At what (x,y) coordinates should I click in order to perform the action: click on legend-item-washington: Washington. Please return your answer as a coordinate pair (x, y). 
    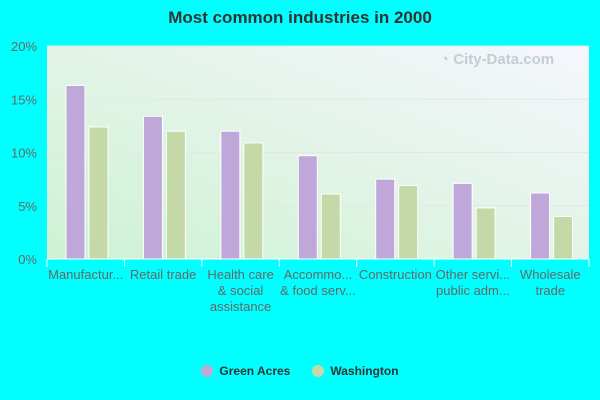
    Looking at the image, I should click on (355, 371).